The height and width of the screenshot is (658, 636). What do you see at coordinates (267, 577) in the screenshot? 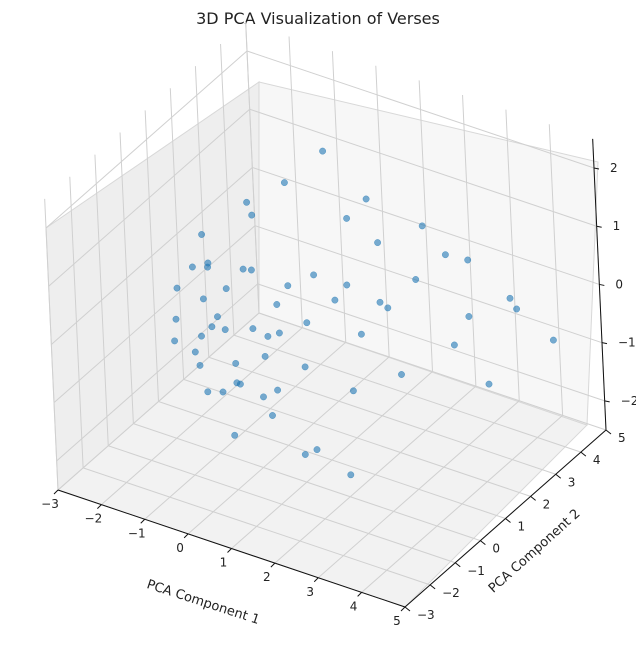
I see `x-tick-label: 2` at bounding box center [267, 577].